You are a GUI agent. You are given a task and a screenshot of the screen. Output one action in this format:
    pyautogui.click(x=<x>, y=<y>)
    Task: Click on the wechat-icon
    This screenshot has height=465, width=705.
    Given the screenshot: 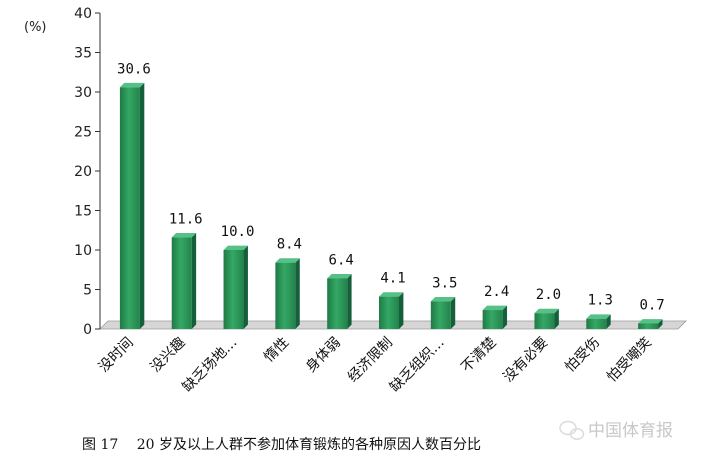 What is the action you would take?
    pyautogui.click(x=572, y=430)
    